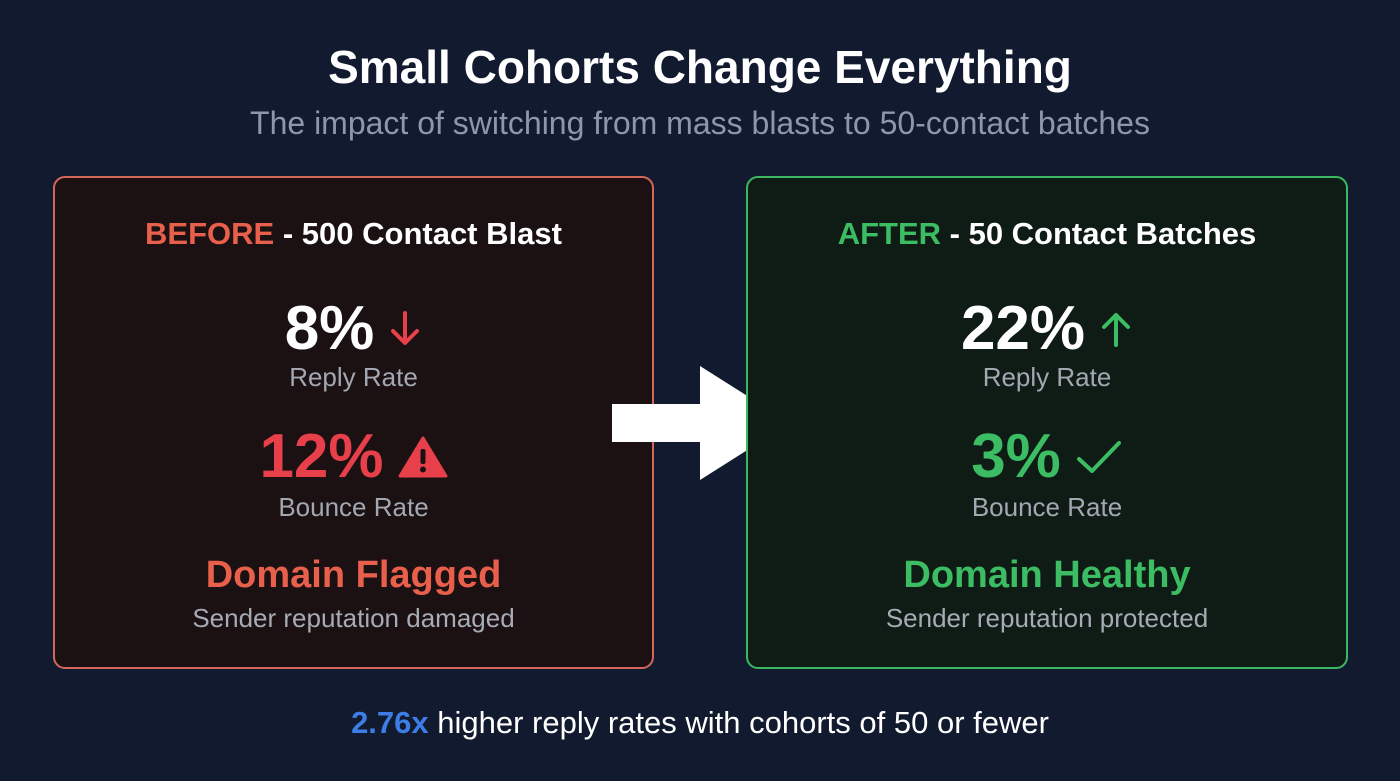 The height and width of the screenshot is (781, 1400). I want to click on arrow-right-icon, so click(701, 423).